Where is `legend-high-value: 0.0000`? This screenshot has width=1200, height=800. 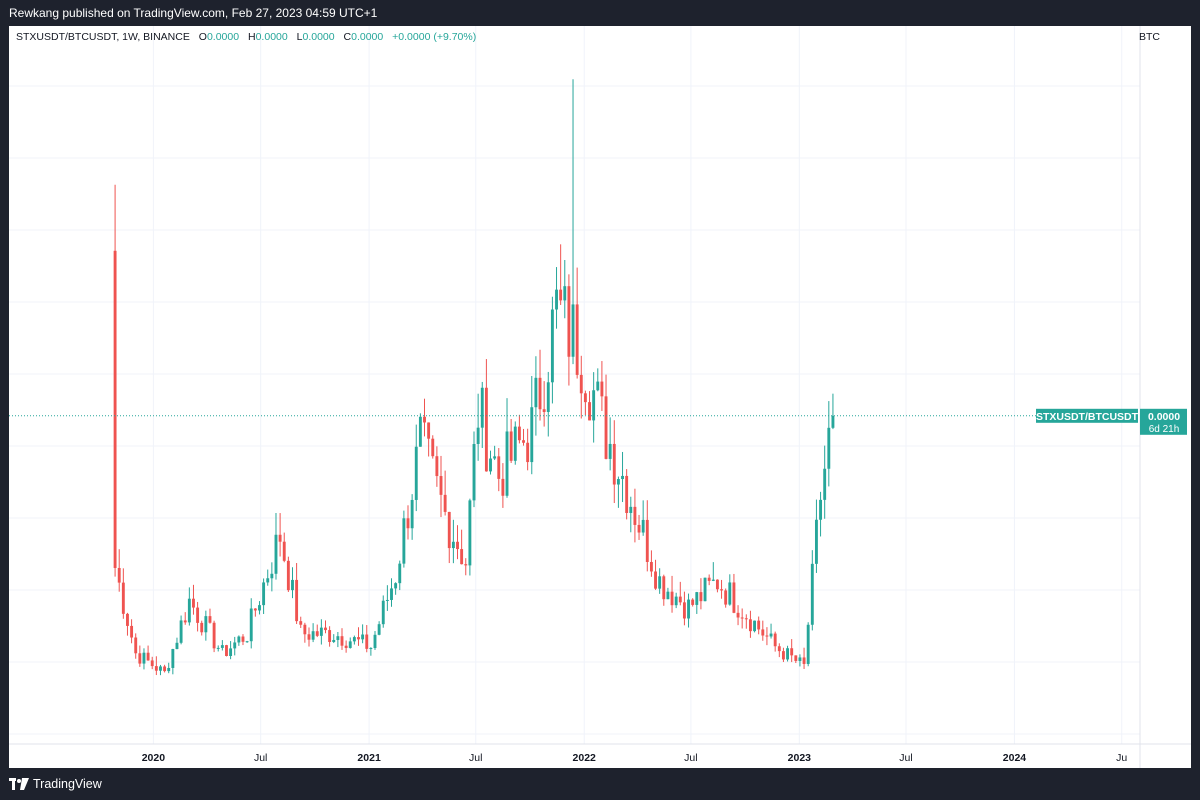
legend-high-value: 0.0000 is located at coordinates (271, 37).